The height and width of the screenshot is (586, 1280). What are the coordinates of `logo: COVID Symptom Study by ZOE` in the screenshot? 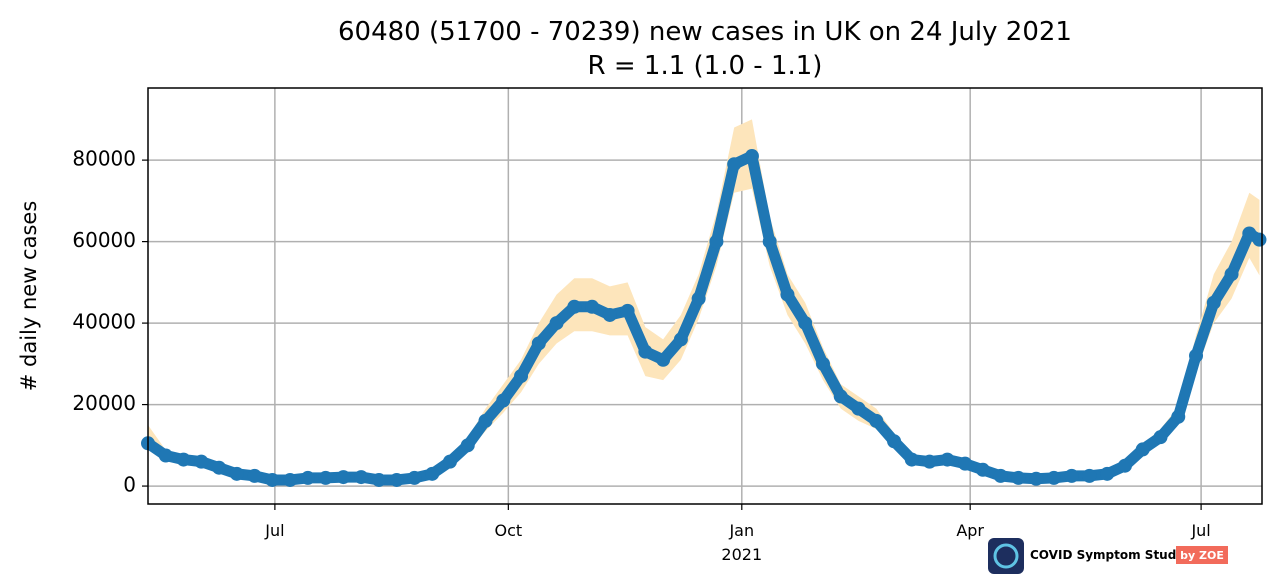 It's located at (1108, 556).